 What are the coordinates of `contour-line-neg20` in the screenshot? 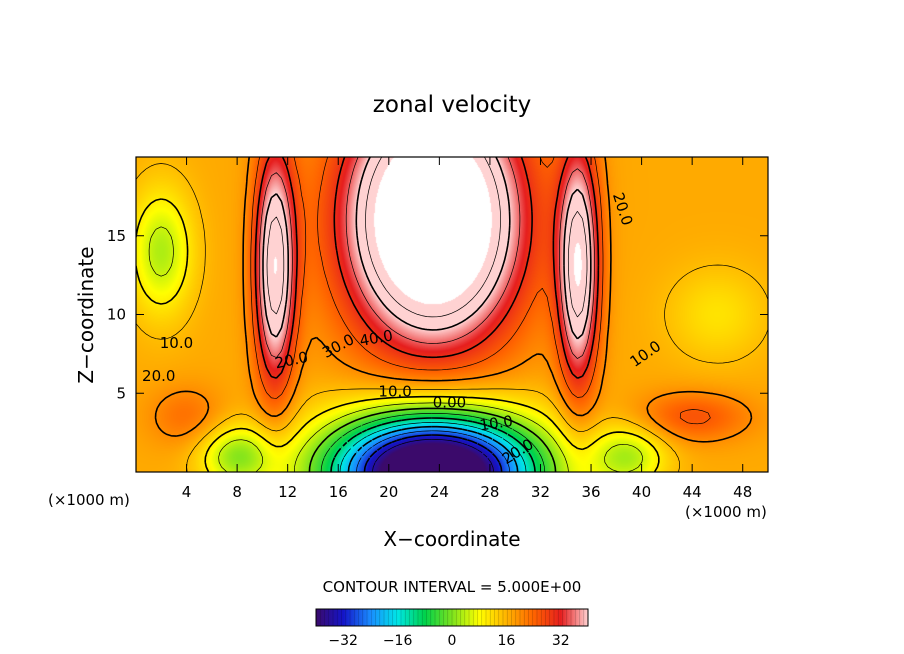 It's located at (433, 448).